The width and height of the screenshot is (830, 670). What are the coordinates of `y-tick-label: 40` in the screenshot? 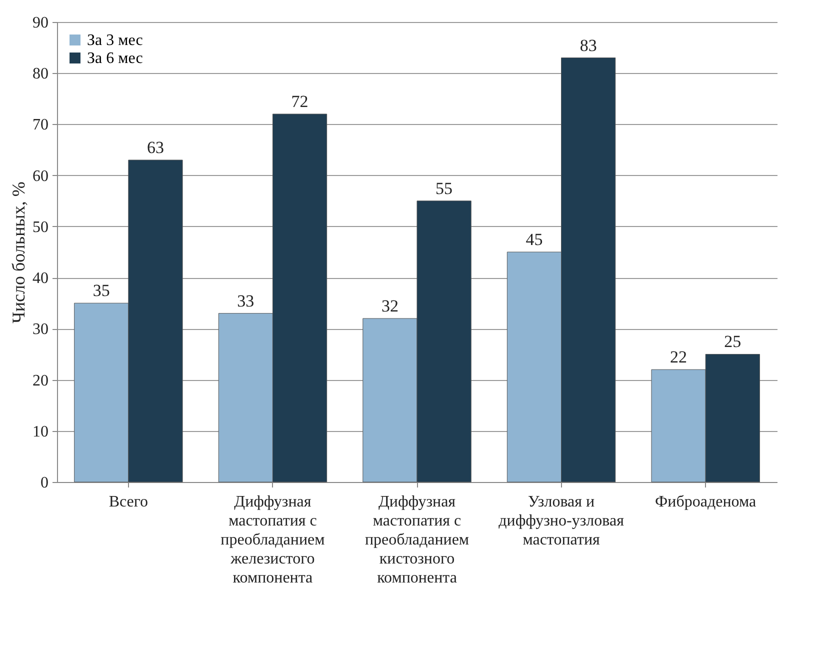 It's located at (40, 279).